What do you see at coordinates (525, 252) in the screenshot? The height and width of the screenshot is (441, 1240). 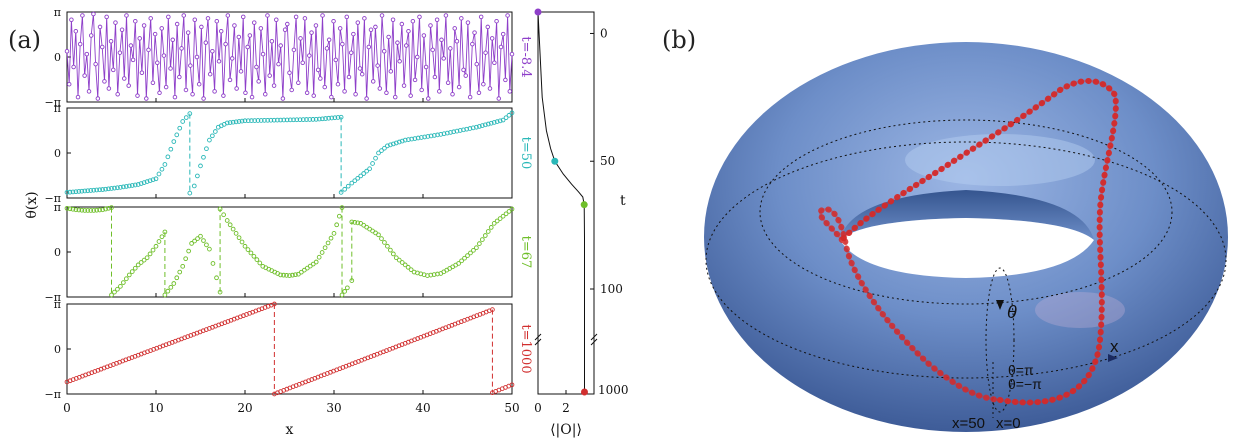 I see `series-label: t=67` at bounding box center [525, 252].